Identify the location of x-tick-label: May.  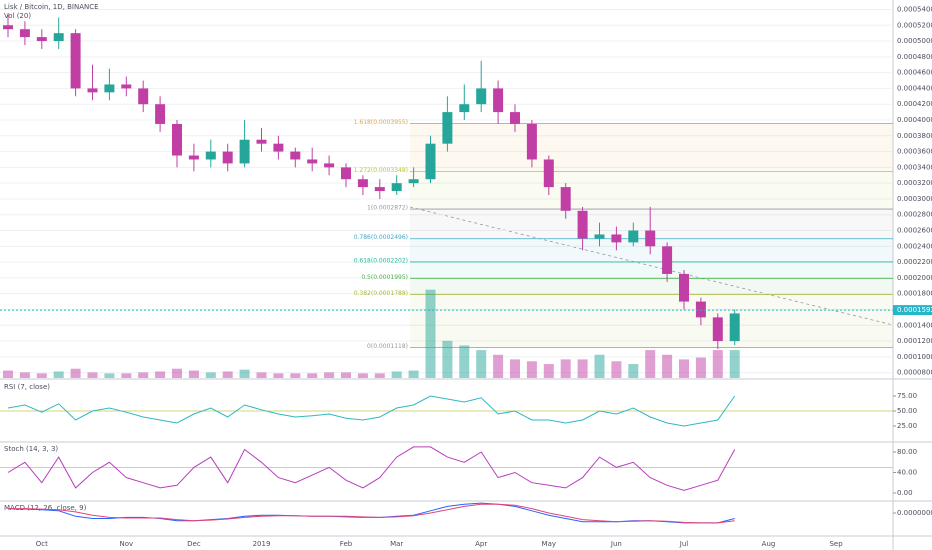
(549, 544).